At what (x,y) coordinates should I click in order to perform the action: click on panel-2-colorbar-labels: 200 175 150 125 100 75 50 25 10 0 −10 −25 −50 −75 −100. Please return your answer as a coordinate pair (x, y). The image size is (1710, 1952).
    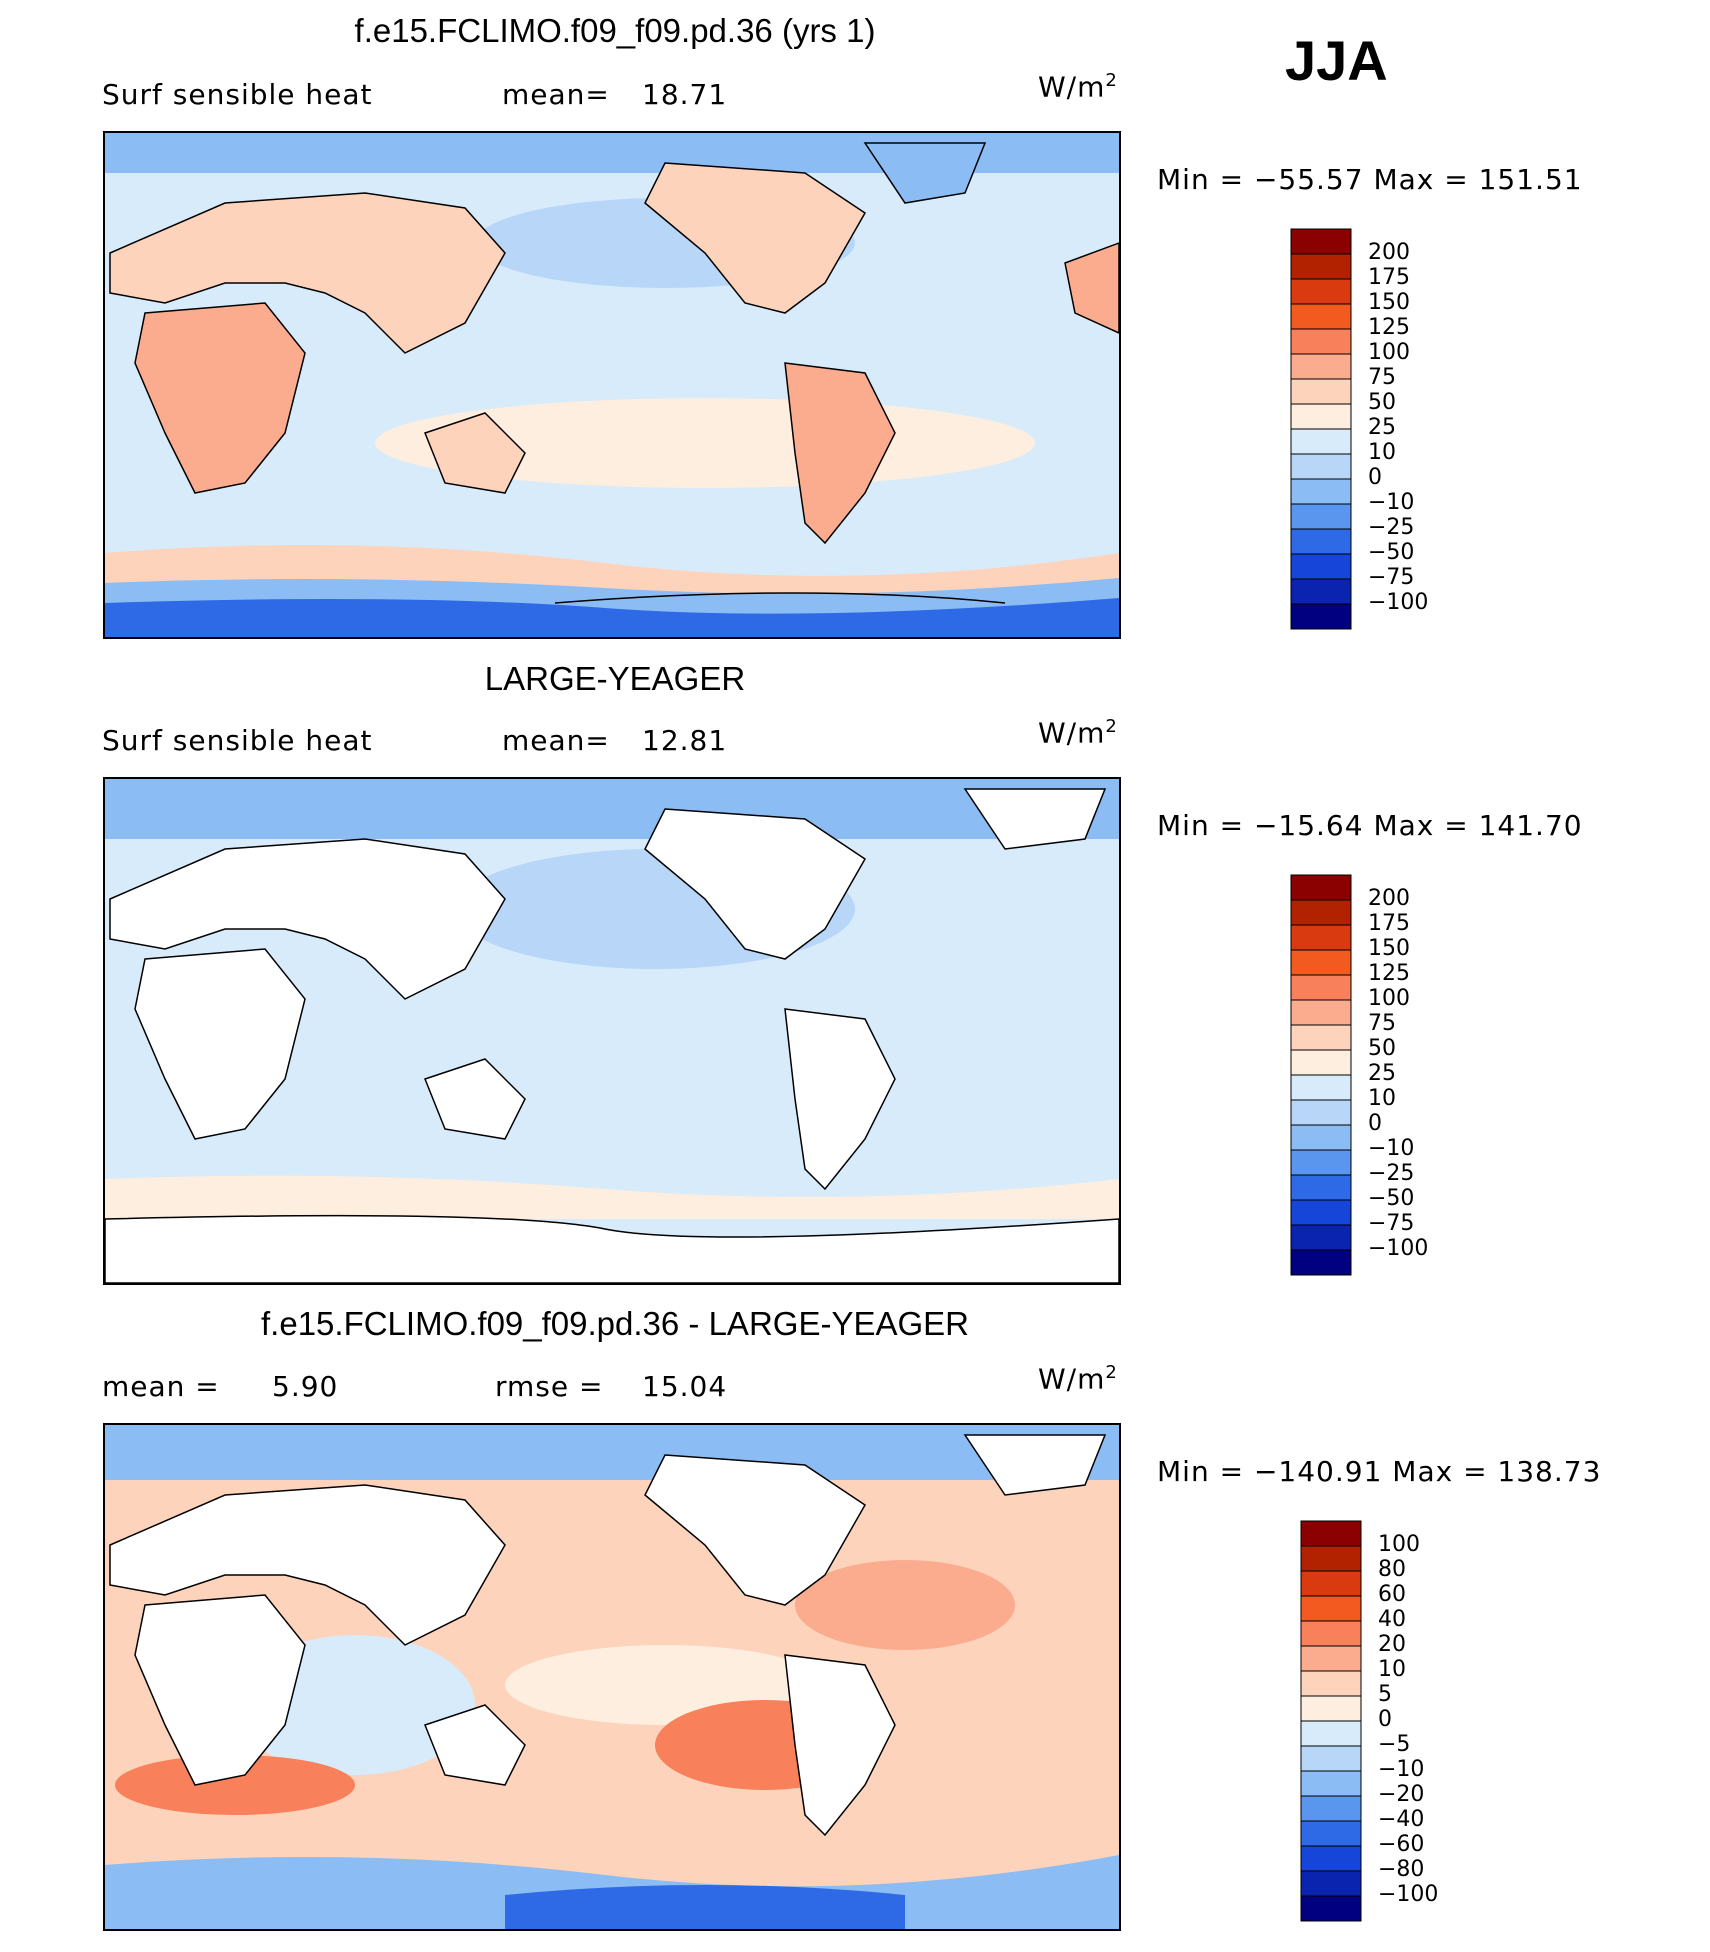
    Looking at the image, I should click on (1428, 1075).